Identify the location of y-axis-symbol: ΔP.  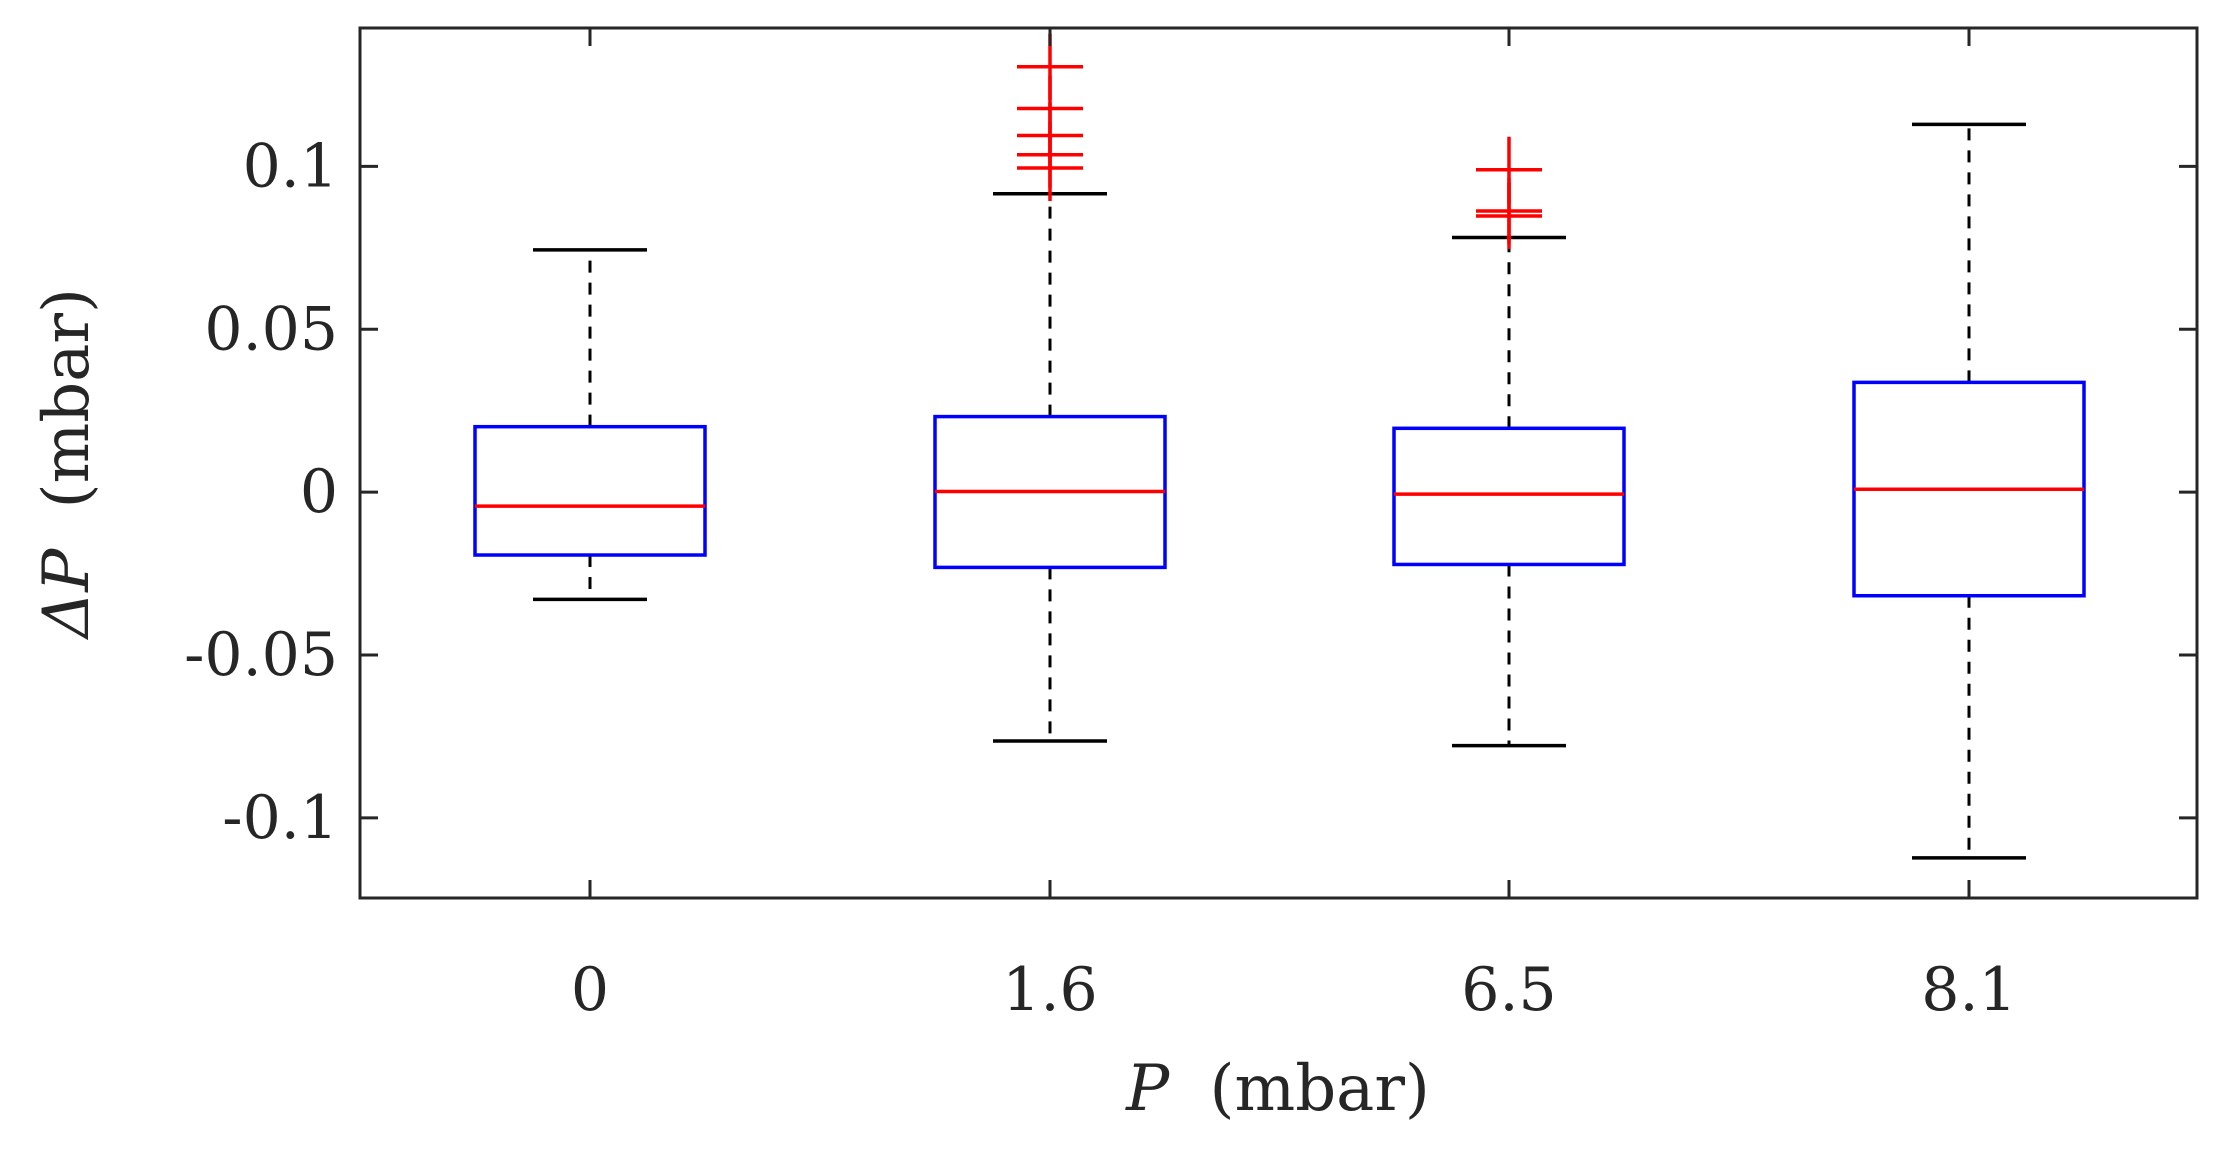
(67, 594).